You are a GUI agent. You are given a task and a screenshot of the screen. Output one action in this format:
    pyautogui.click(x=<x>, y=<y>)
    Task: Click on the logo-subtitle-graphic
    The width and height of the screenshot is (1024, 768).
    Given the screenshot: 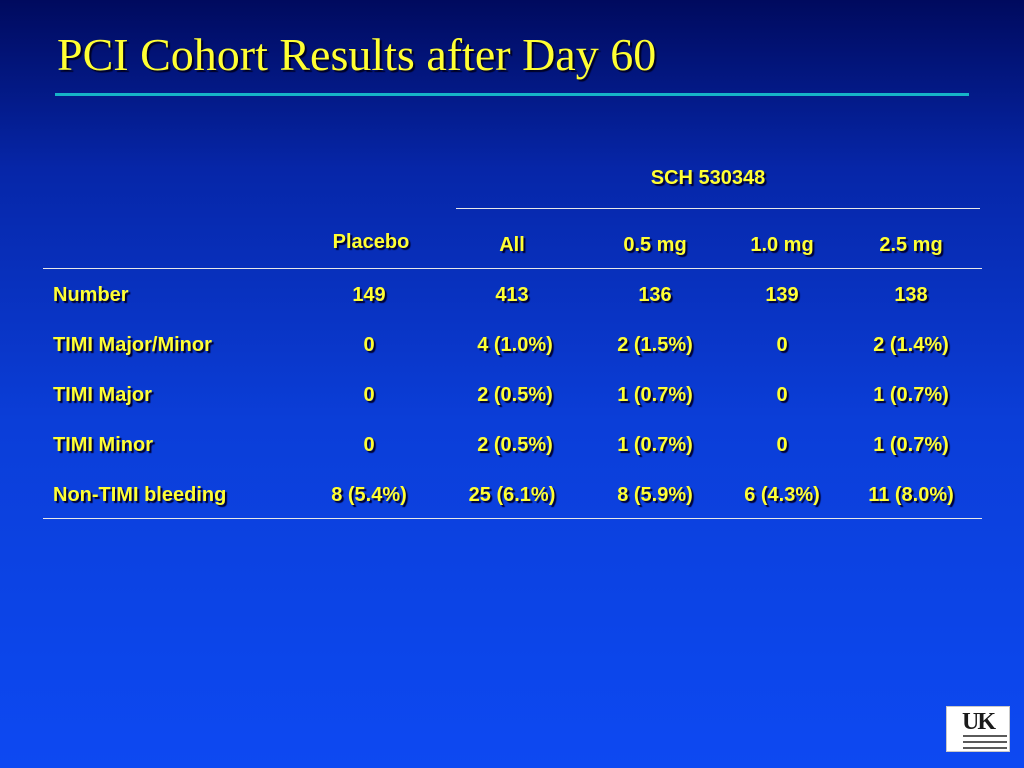 What is the action you would take?
    pyautogui.click(x=978, y=742)
    